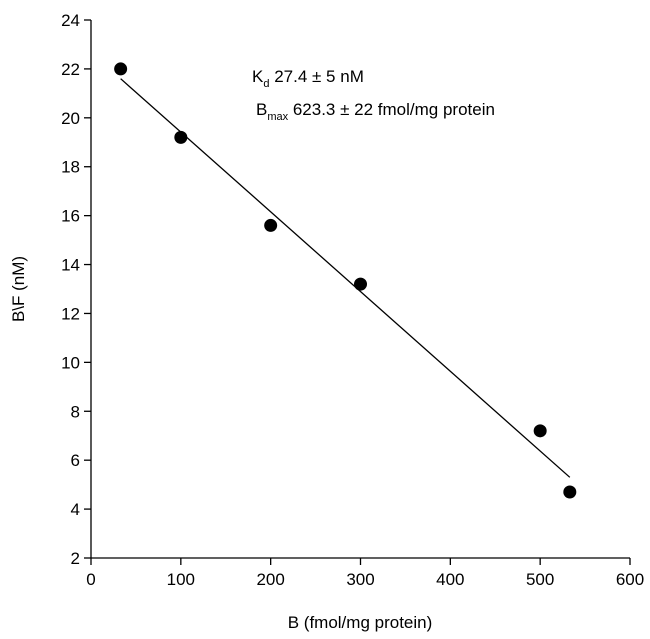  I want to click on kd-main: K, so click(258, 76).